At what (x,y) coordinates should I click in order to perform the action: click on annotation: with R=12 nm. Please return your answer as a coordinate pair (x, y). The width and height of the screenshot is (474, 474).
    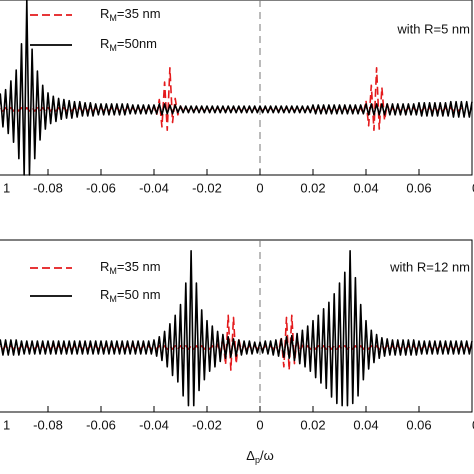
    Looking at the image, I should click on (429, 266).